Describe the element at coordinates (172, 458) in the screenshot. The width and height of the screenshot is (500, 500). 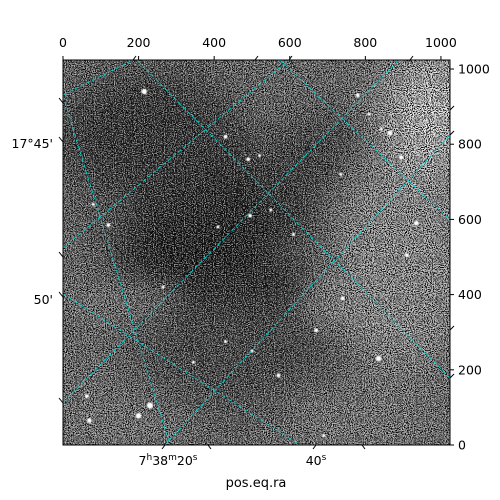
I see `ra-unit-superscript: m` at that location.